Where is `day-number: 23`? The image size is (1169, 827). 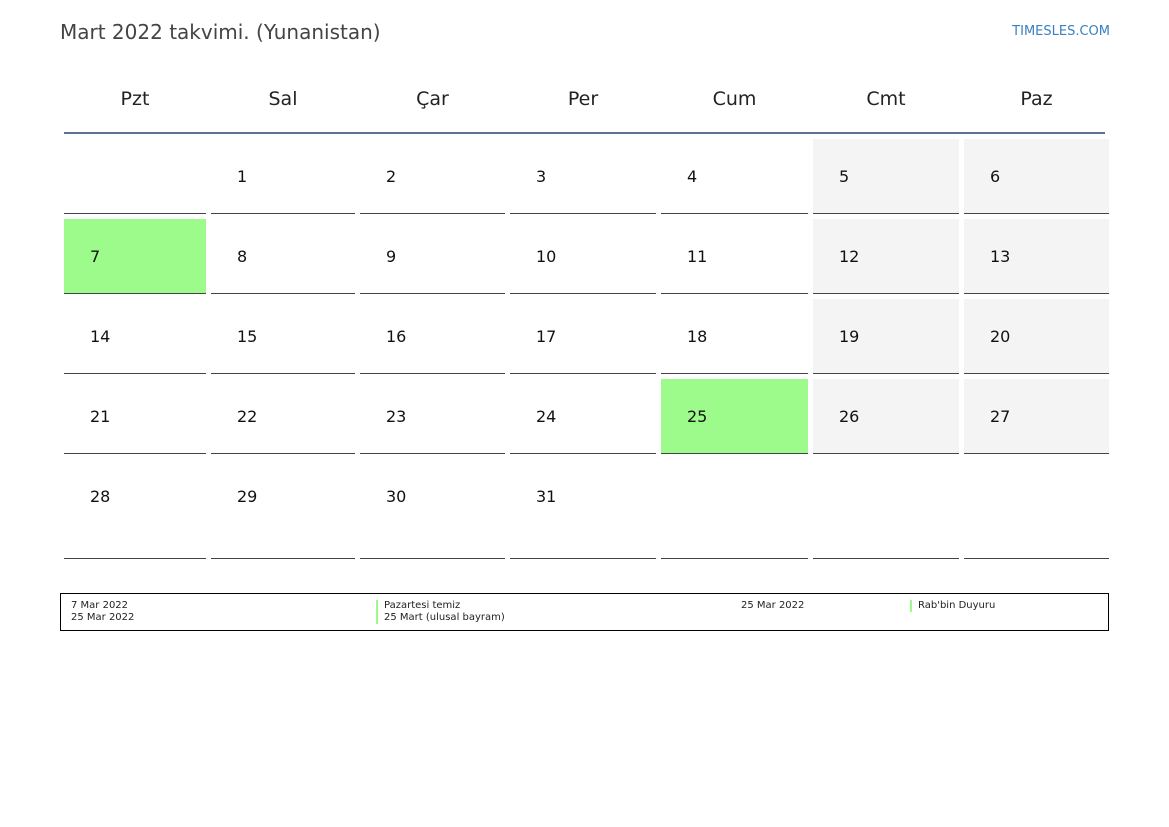
day-number: 23 is located at coordinates (396, 416).